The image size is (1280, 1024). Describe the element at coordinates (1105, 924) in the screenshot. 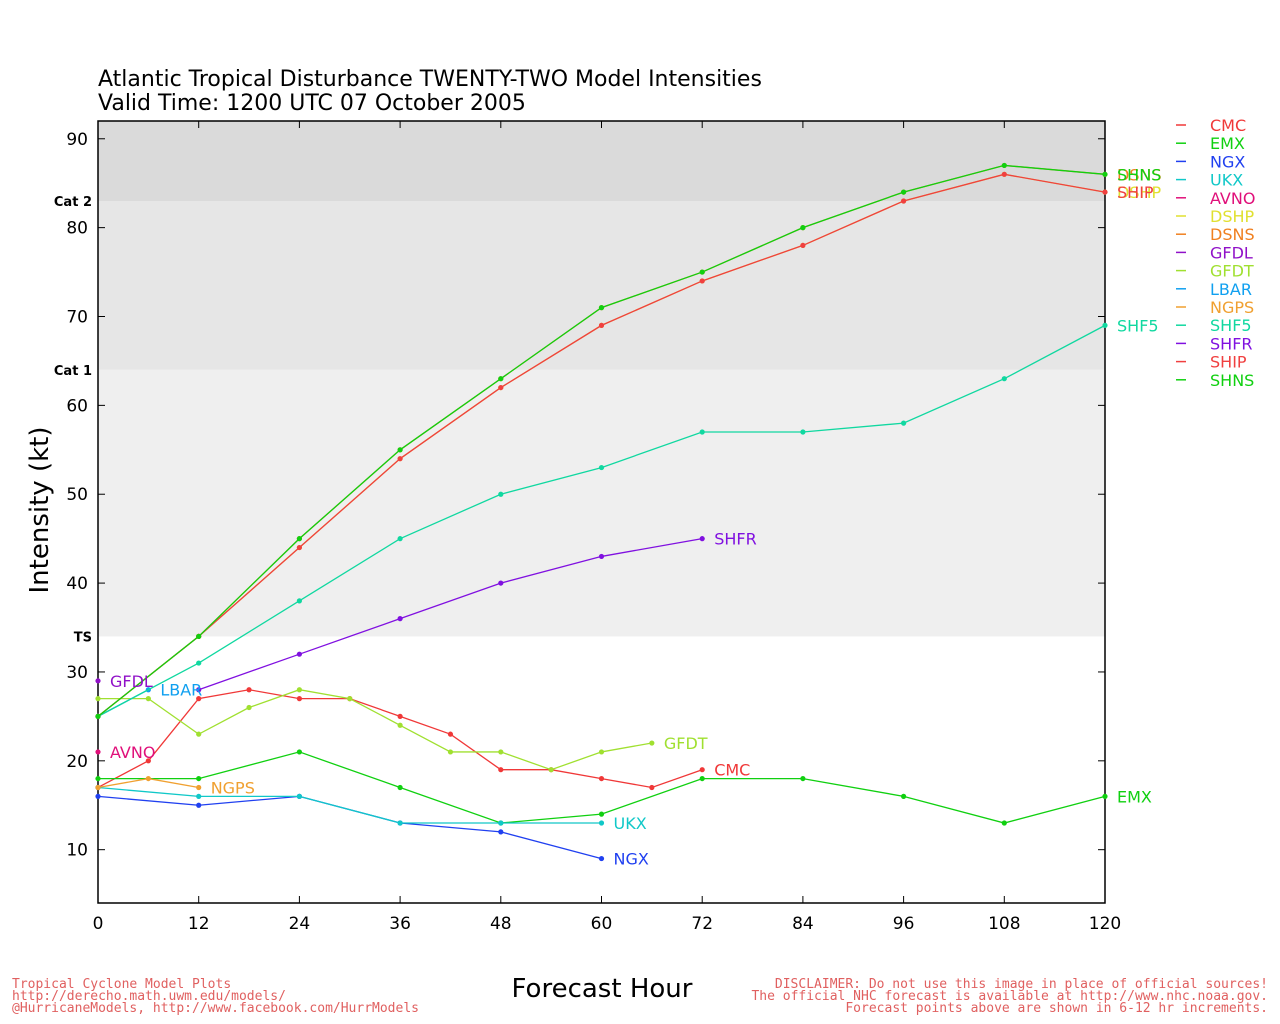

I see `x-tick-label: 120` at that location.